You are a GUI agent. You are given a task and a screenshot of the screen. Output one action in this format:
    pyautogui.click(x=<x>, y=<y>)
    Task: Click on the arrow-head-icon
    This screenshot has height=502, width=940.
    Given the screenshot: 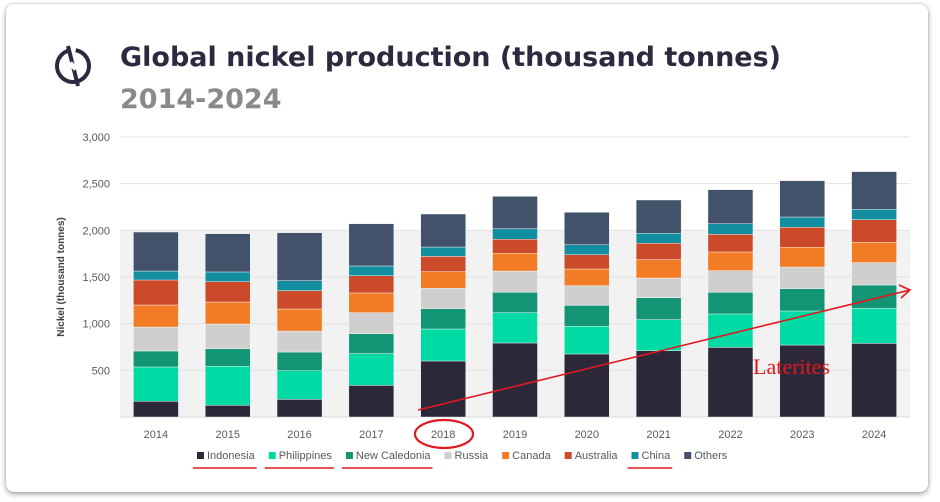 What is the action you would take?
    pyautogui.click(x=905, y=291)
    